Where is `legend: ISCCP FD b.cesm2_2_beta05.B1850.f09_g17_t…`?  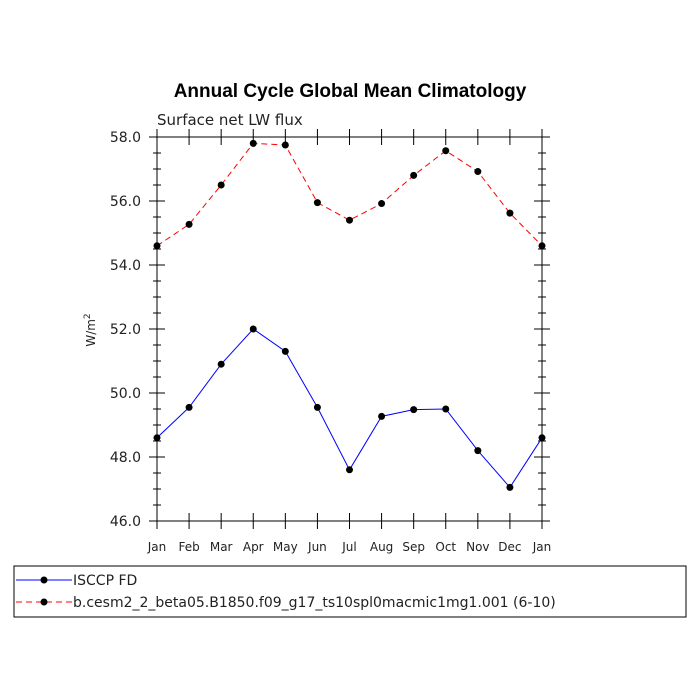 legend: ISCCP FD b.cesm2_2_beta05.B1850.f09_g17_t… is located at coordinates (286, 592).